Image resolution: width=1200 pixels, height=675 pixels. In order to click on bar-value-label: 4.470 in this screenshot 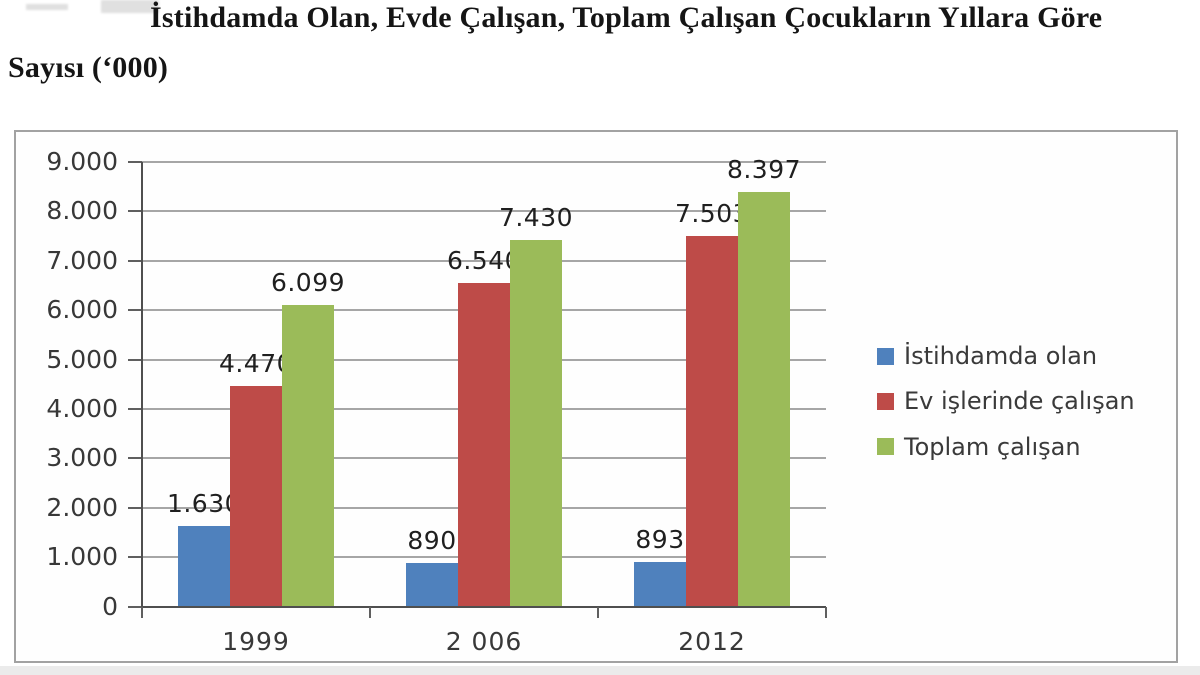, I will do `click(256, 363)`.